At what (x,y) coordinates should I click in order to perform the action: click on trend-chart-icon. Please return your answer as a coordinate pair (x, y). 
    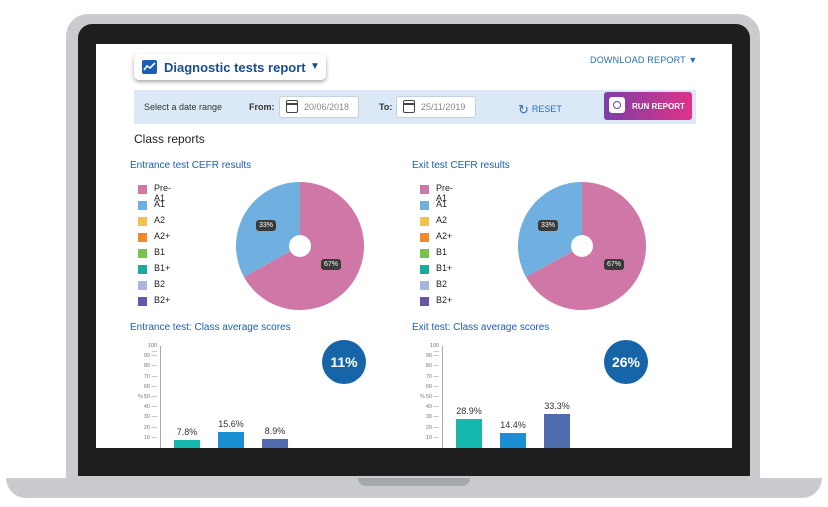
    Looking at the image, I should click on (149, 67).